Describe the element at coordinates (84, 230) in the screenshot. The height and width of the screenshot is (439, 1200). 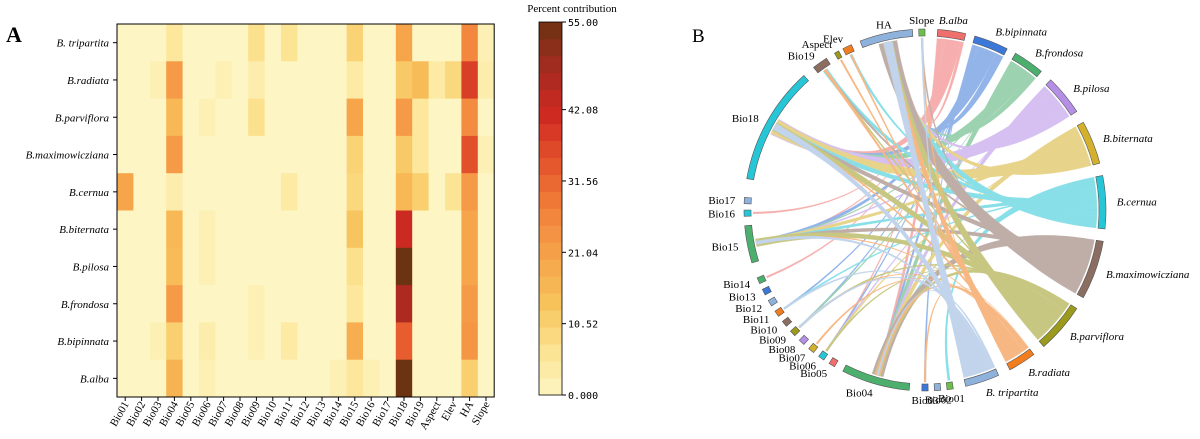
I see `row-label: B.biternata` at that location.